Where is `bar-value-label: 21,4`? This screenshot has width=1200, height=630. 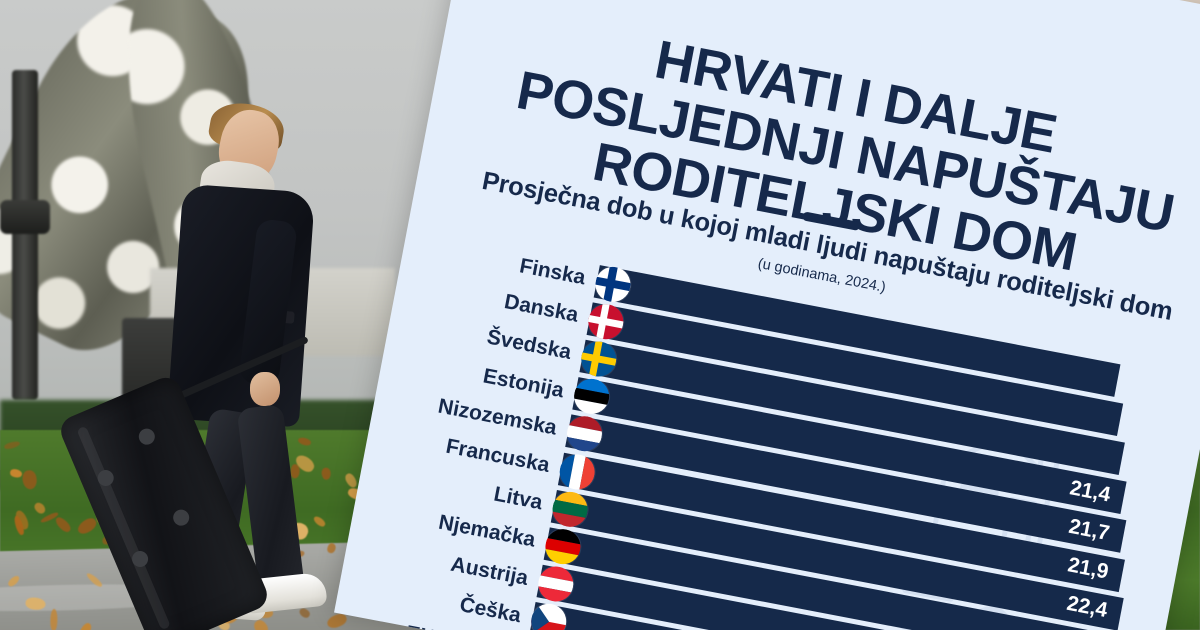
bar-value-label: 21,4 is located at coordinates (1090, 491).